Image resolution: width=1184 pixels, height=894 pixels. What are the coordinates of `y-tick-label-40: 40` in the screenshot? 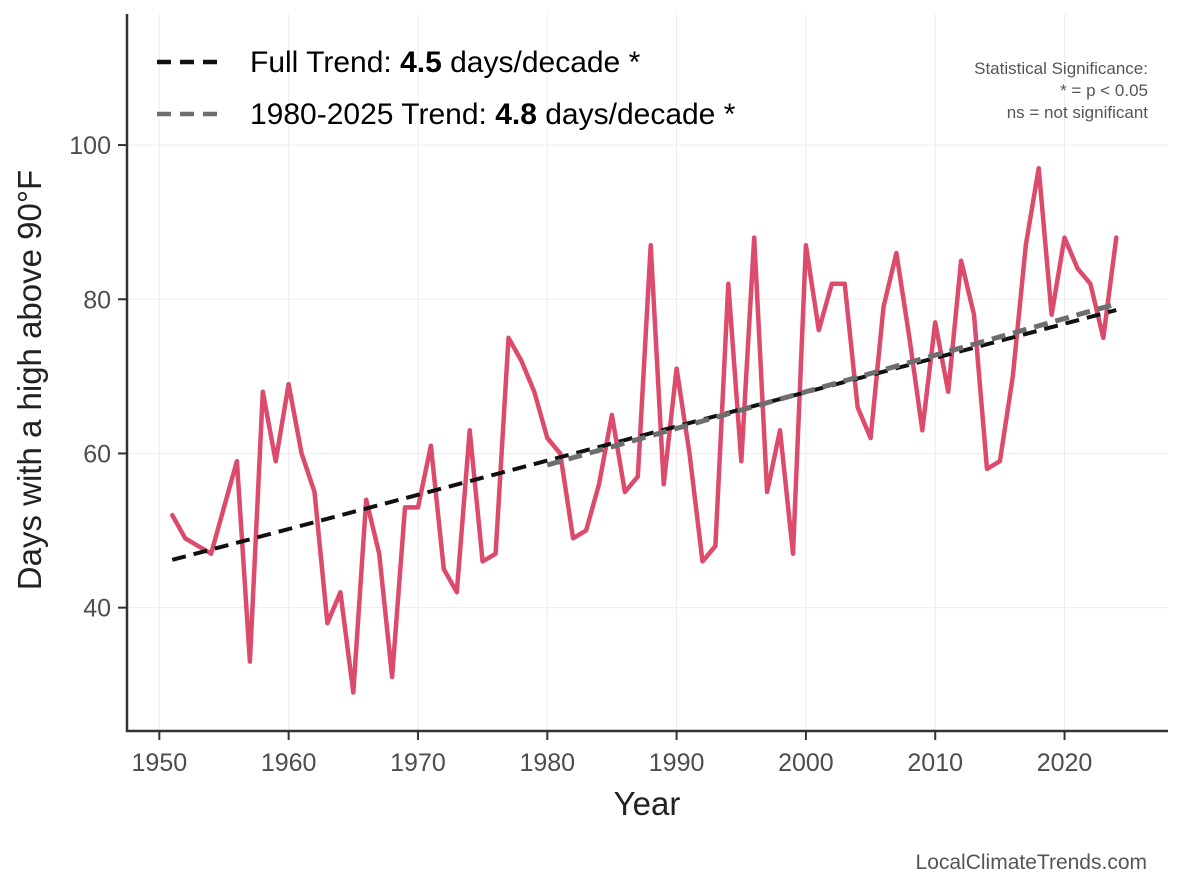 It's located at (97, 609).